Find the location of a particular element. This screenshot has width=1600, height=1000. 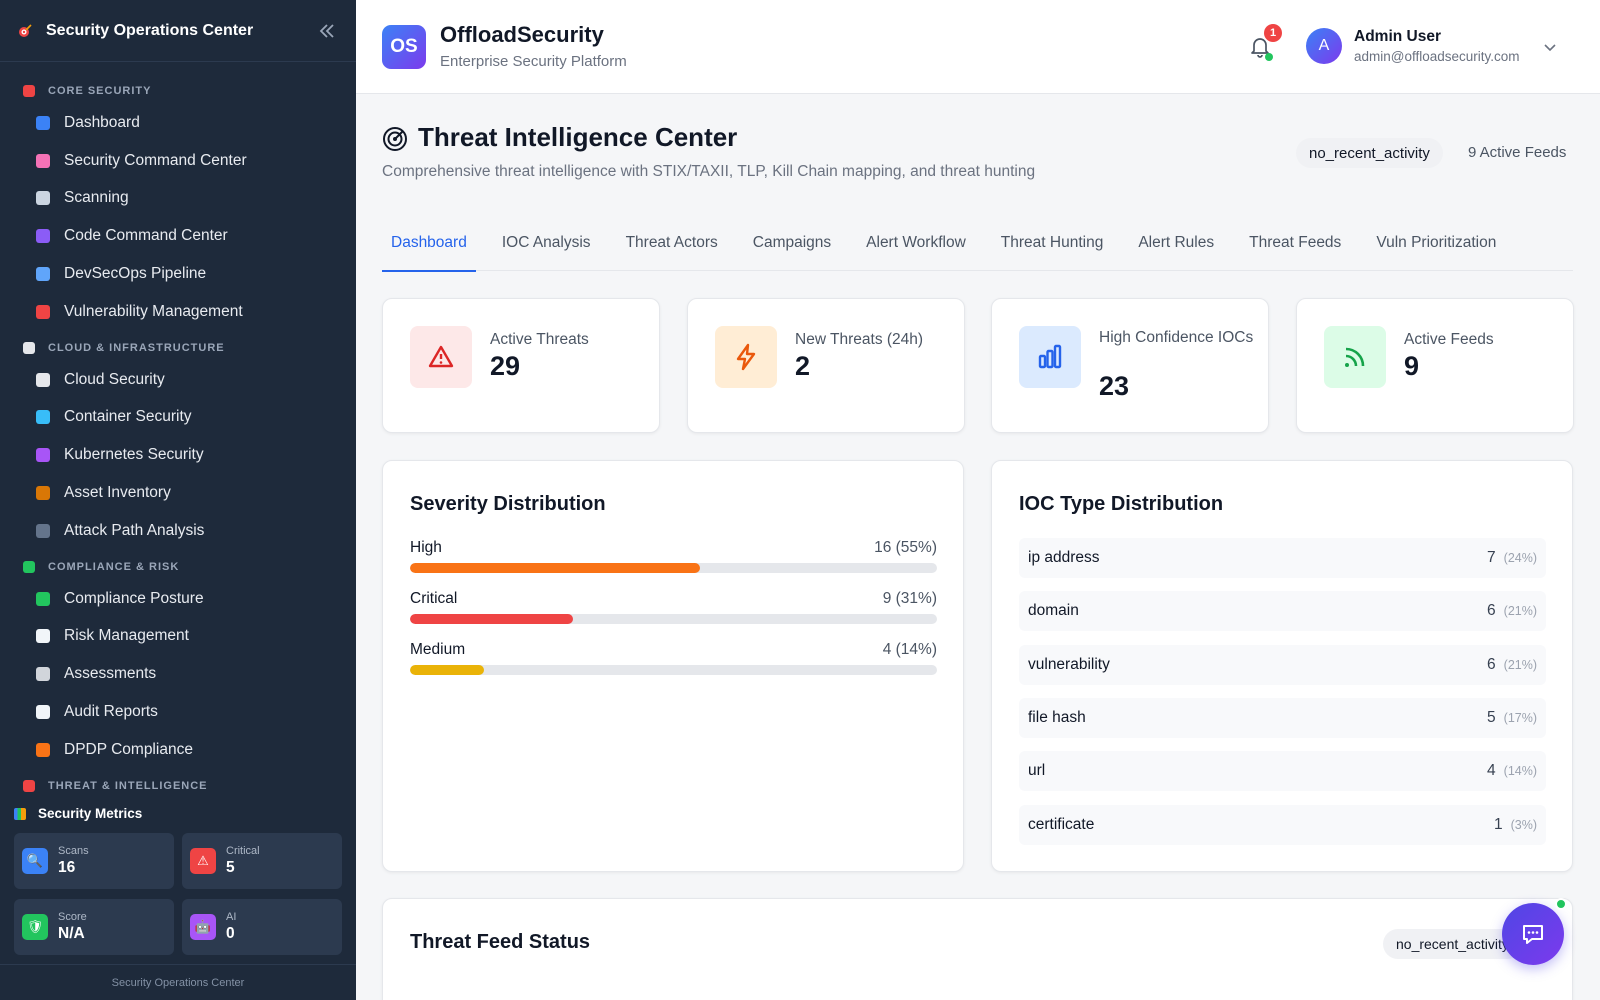

sidebar-item-code-command-center: Code Command Center is located at coordinates (178, 236).